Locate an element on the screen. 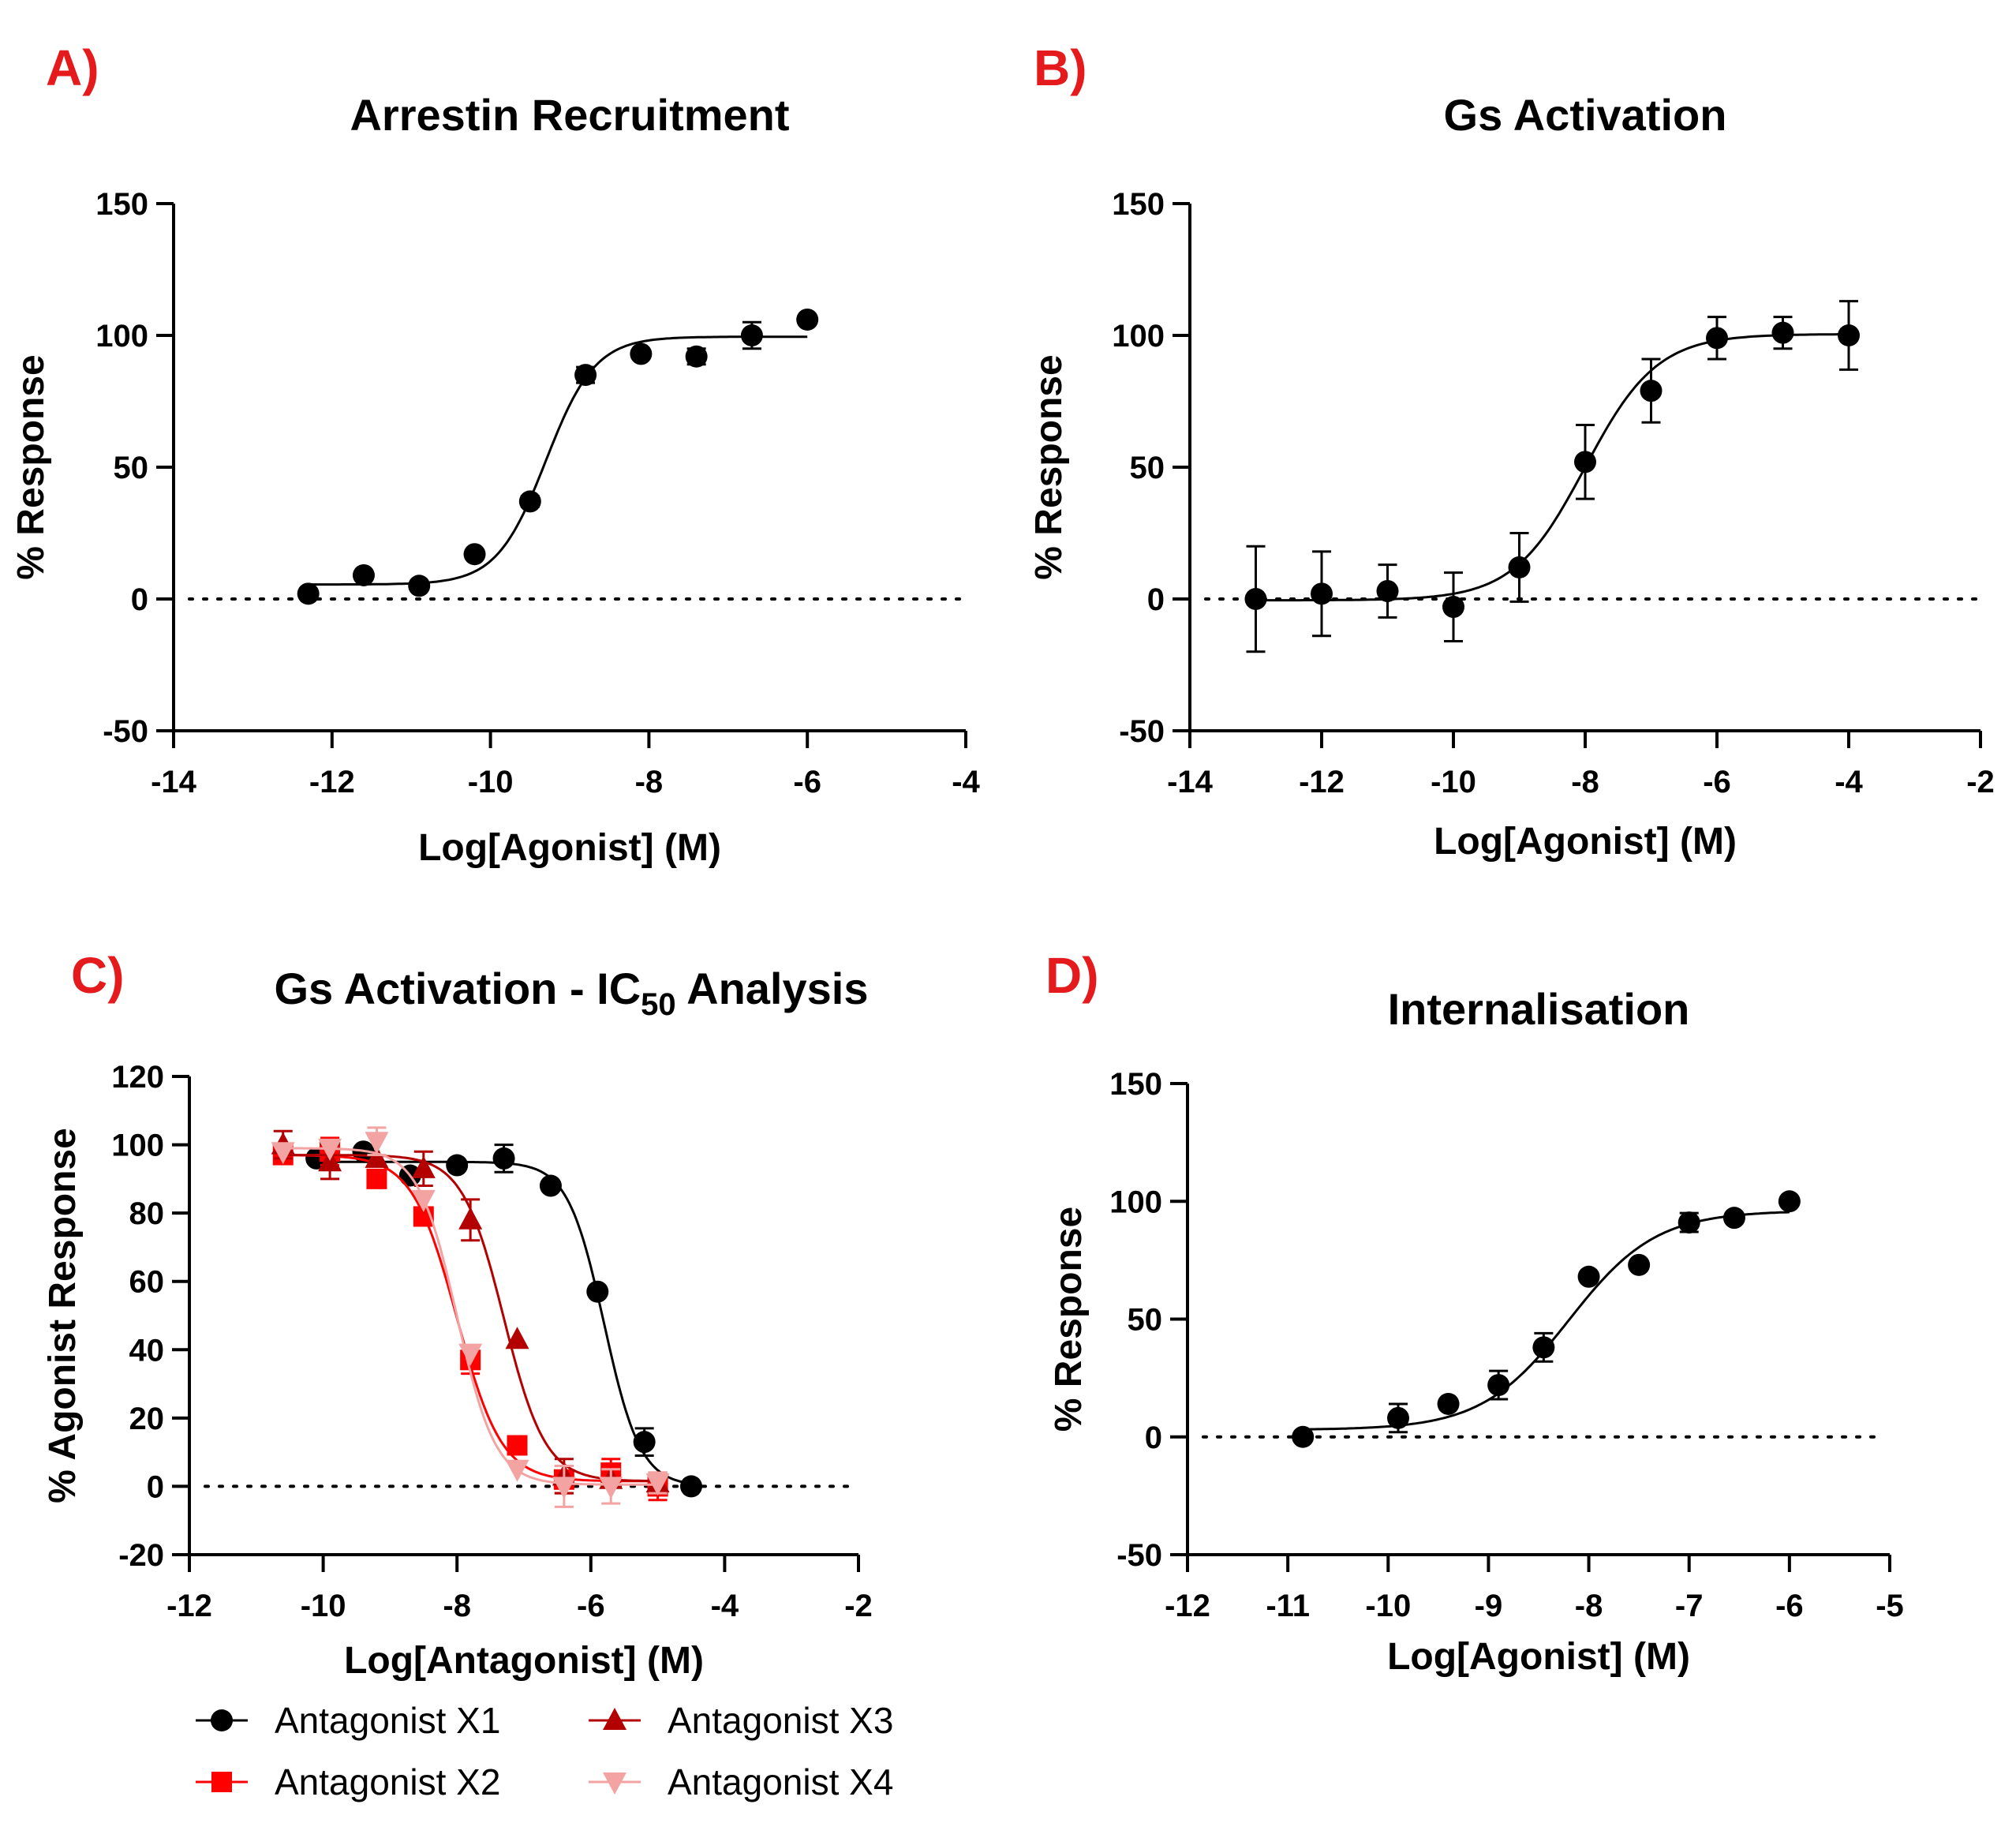  y-tick-label: -20 is located at coordinates (141, 1556).